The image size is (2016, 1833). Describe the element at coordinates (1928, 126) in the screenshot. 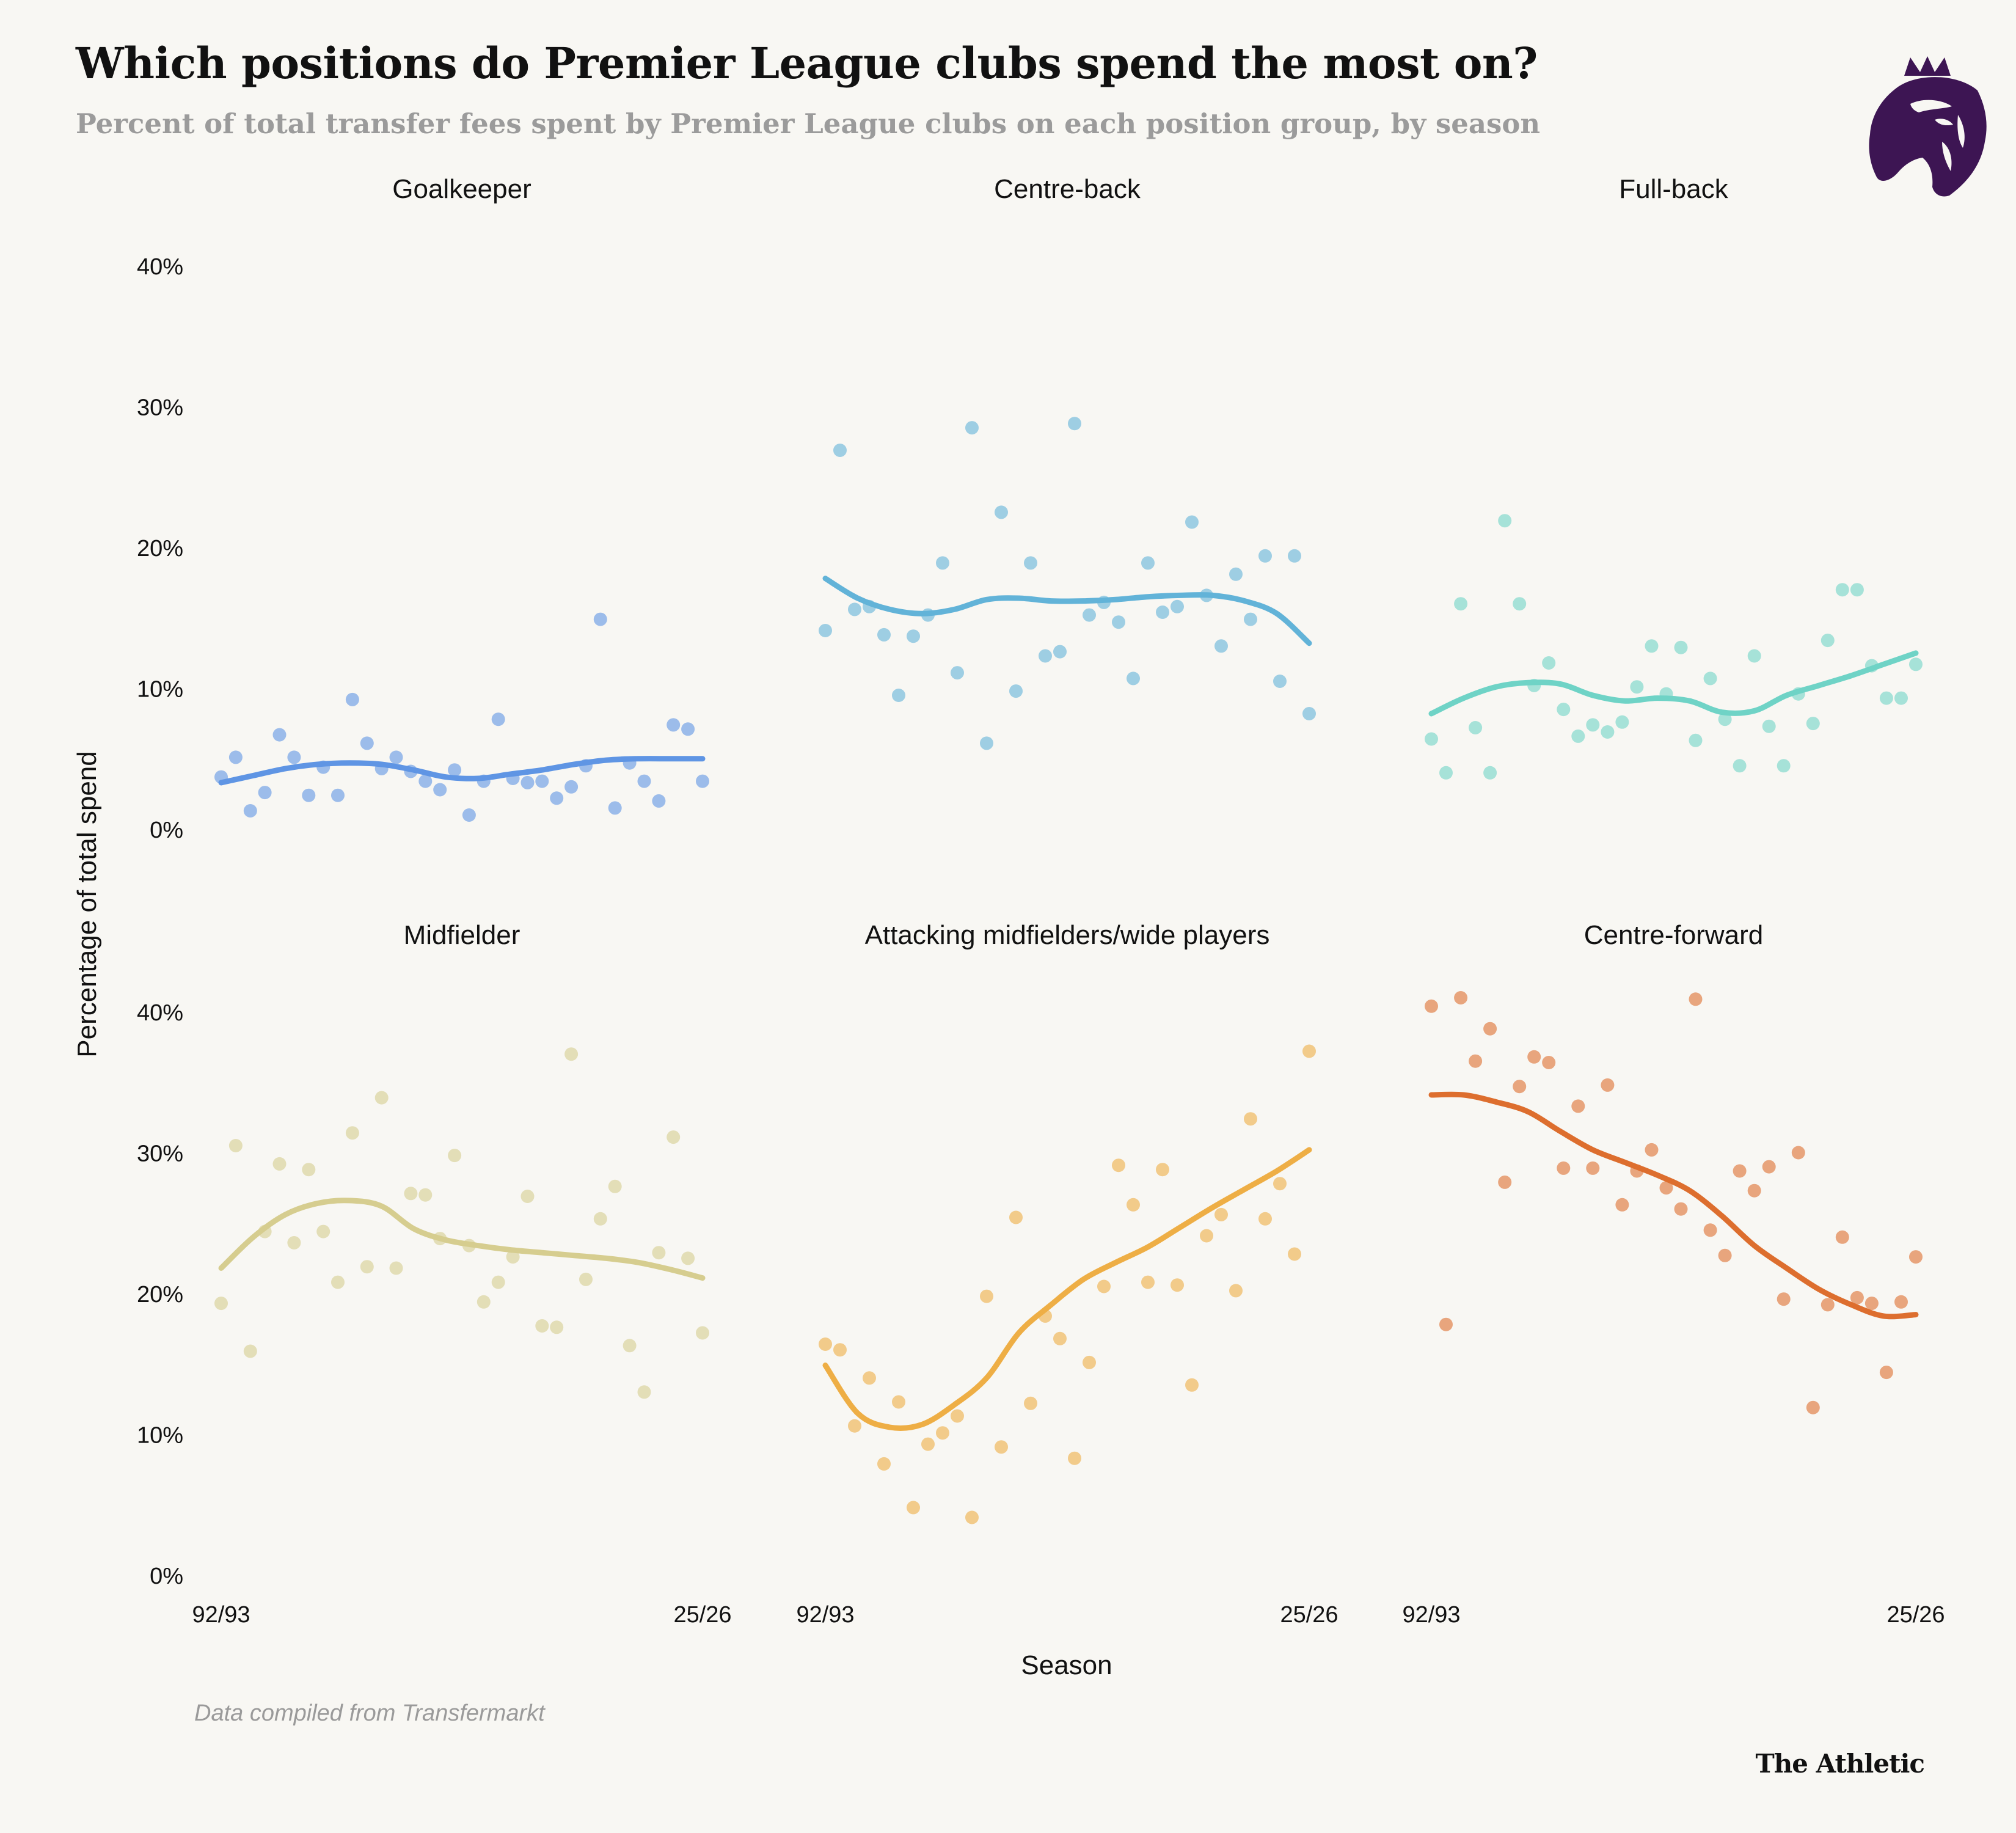

I see `premier-league-lion-icon` at that location.